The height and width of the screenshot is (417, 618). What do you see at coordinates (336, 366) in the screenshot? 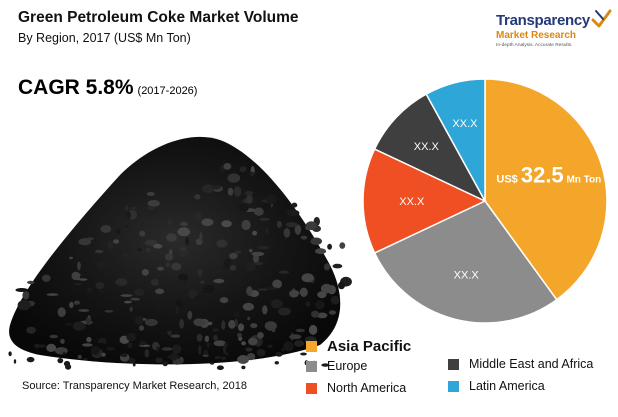
I see `legend-item-europe: Europe` at bounding box center [336, 366].